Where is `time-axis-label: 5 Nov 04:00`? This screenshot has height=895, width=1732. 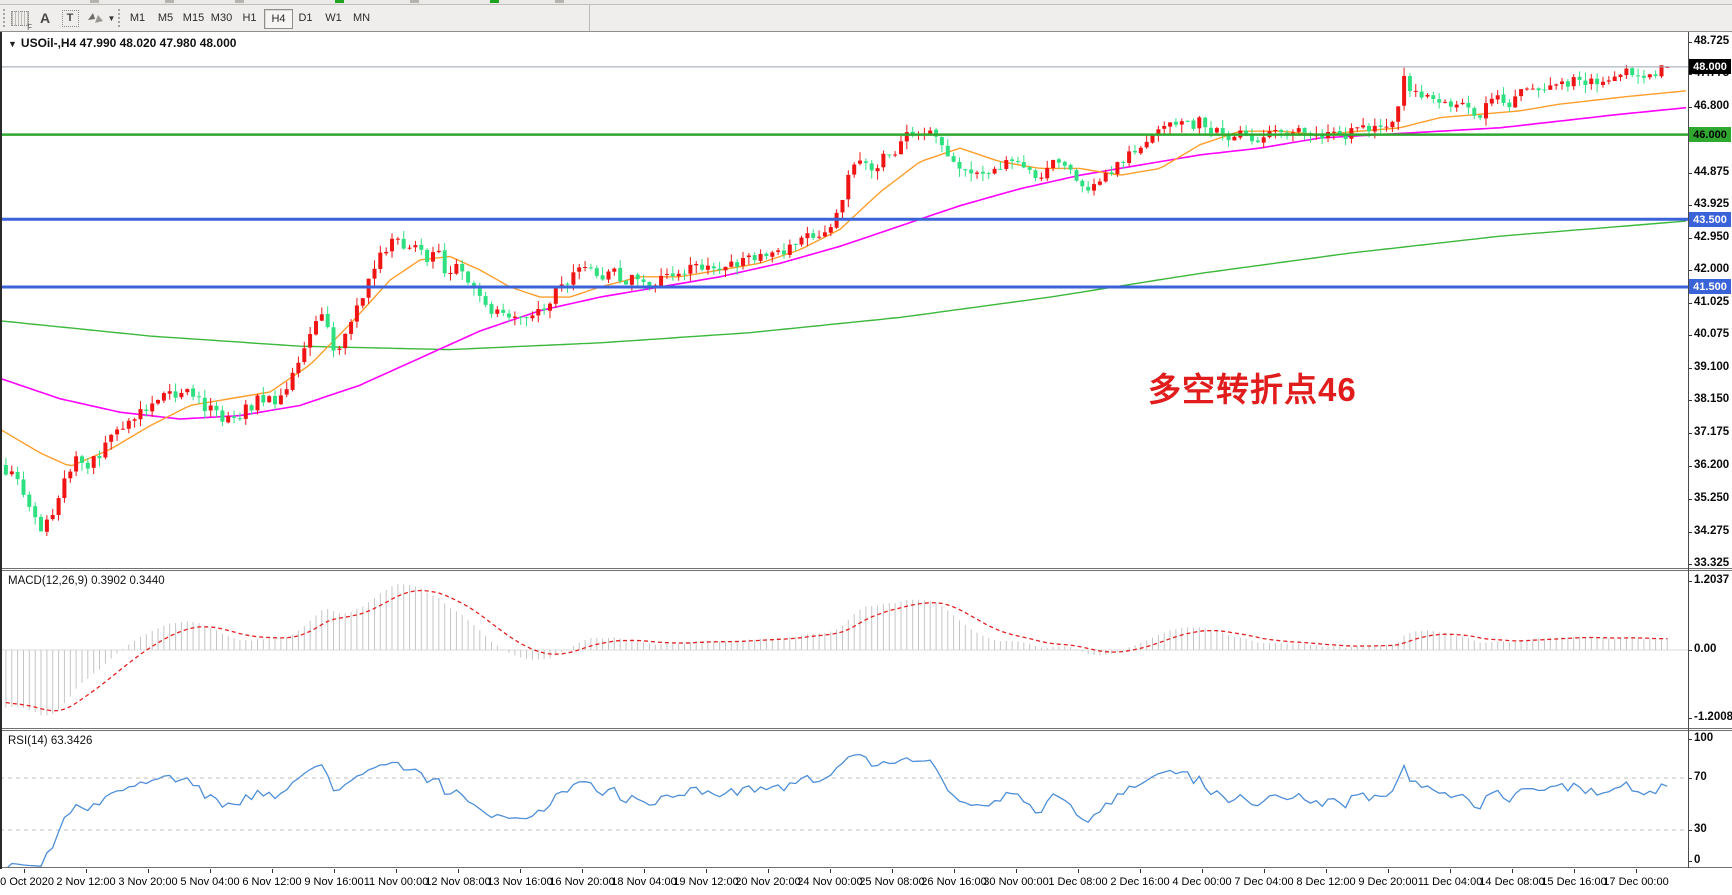 time-axis-label: 5 Nov 04:00 is located at coordinates (210, 882).